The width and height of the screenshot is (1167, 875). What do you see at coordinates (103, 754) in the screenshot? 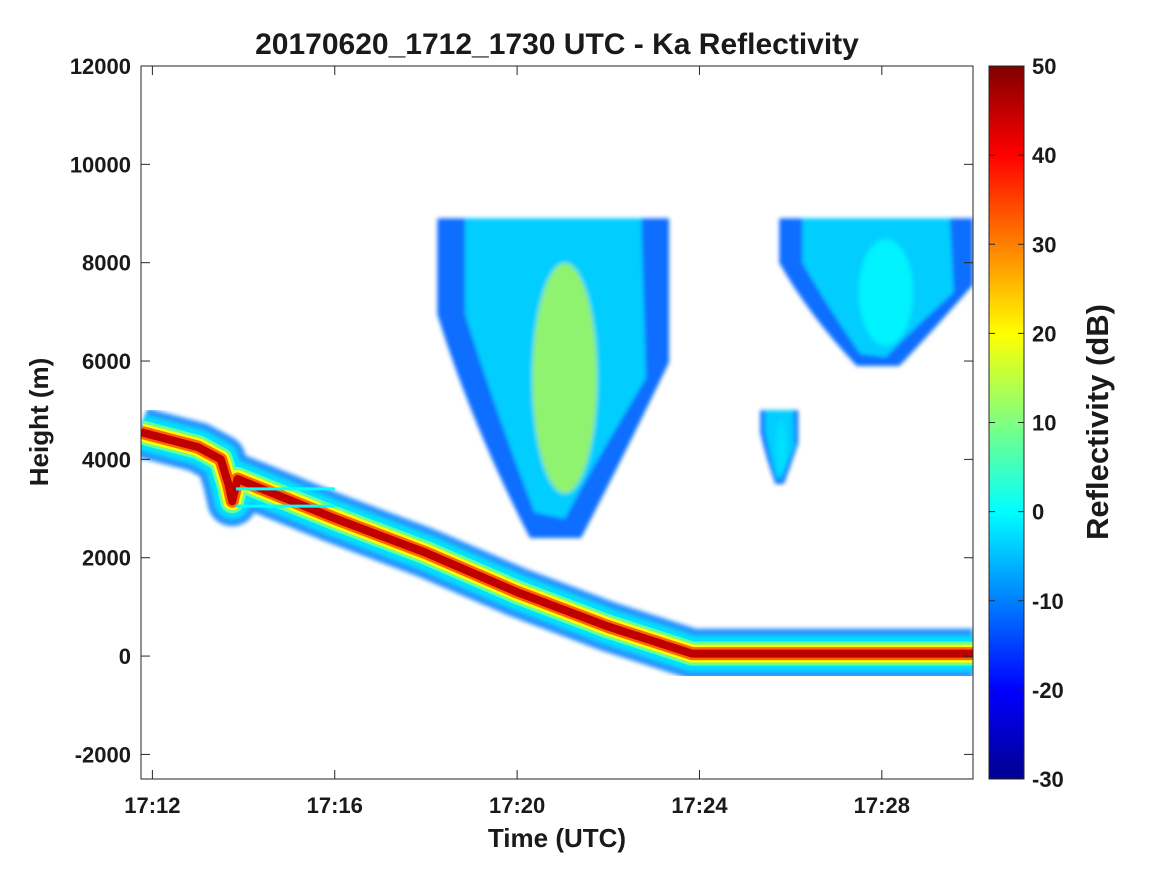
I see `y-tick-label: -2000` at bounding box center [103, 754].